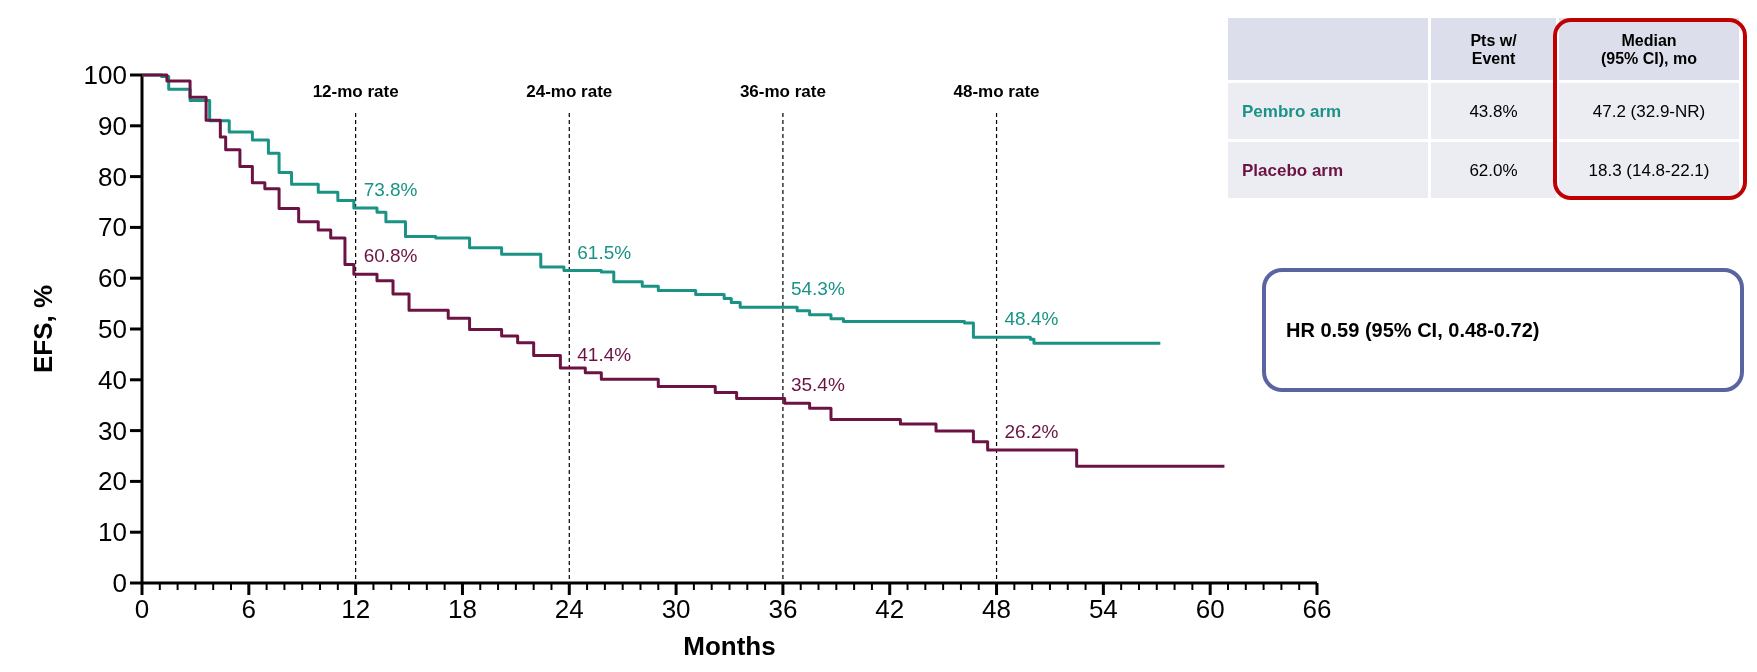 This screenshot has width=1757, height=672. Describe the element at coordinates (249, 609) in the screenshot. I see `x-tick-label: 6` at that location.